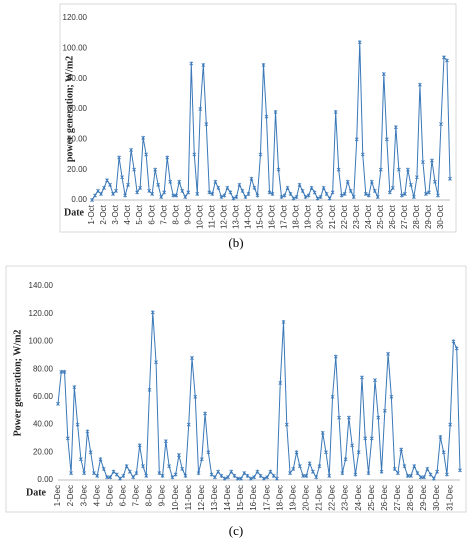  Describe the element at coordinates (199, 216) in the screenshot. I see `x-tick-label: 10-Oct` at that location.